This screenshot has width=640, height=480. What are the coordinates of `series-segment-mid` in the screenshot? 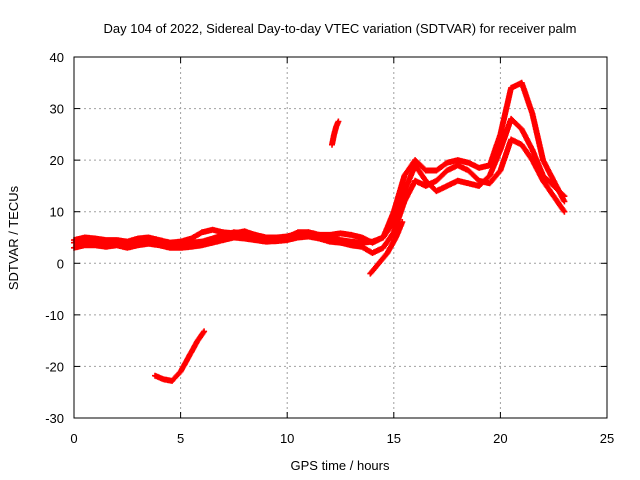 It's located at (335, 133).